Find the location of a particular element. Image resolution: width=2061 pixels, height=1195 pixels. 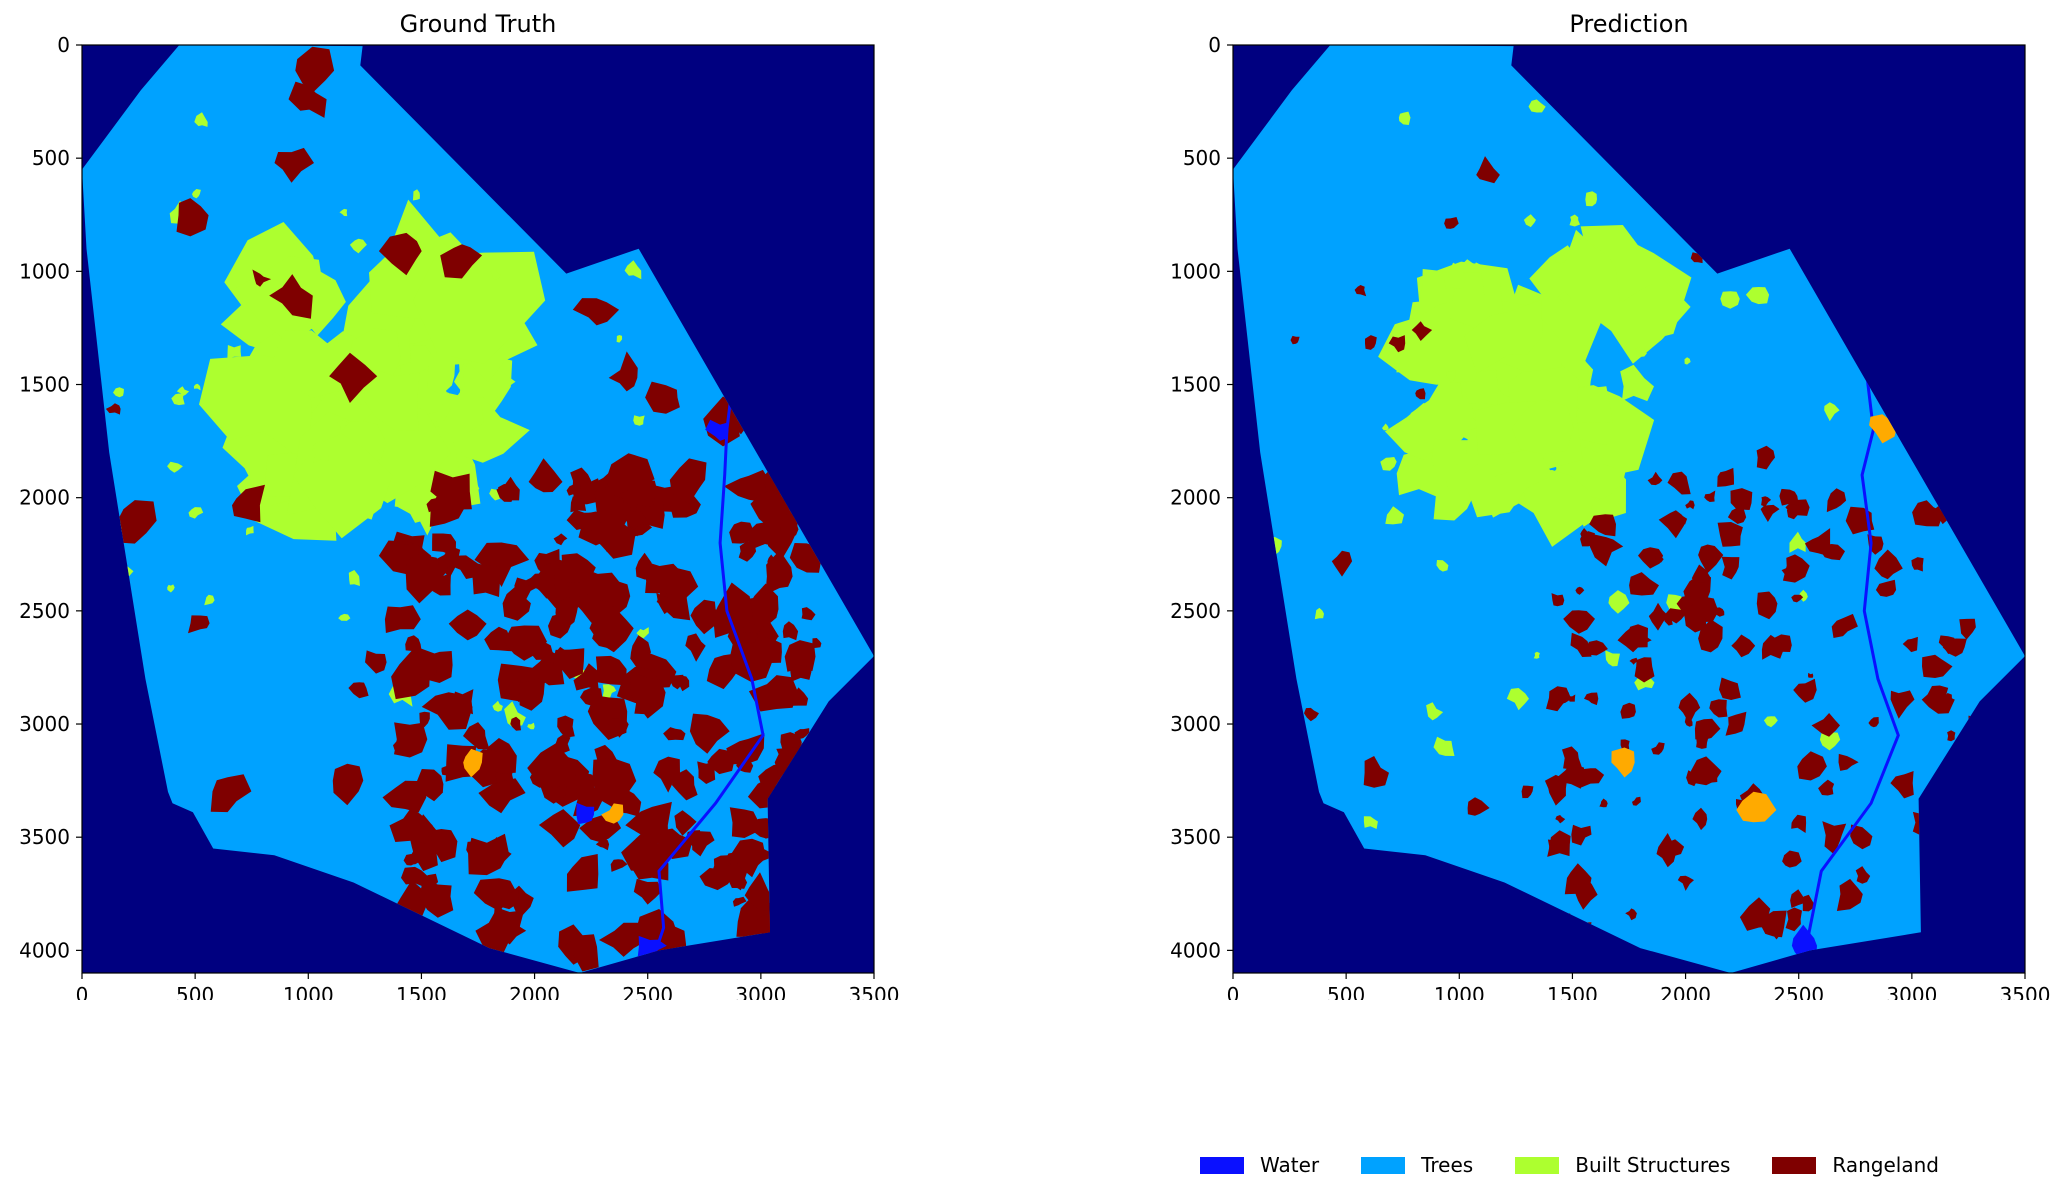

x-tick-label: 2500 is located at coordinates (1798, 991).